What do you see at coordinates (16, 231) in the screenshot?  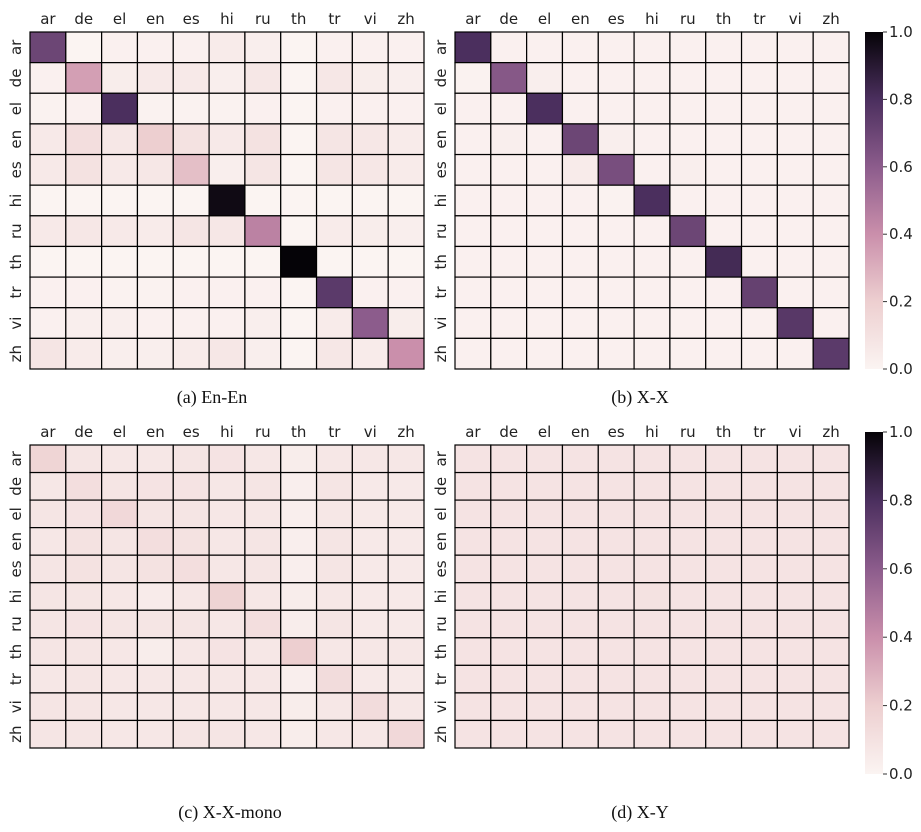 I see `y-tick-label: ru` at bounding box center [16, 231].